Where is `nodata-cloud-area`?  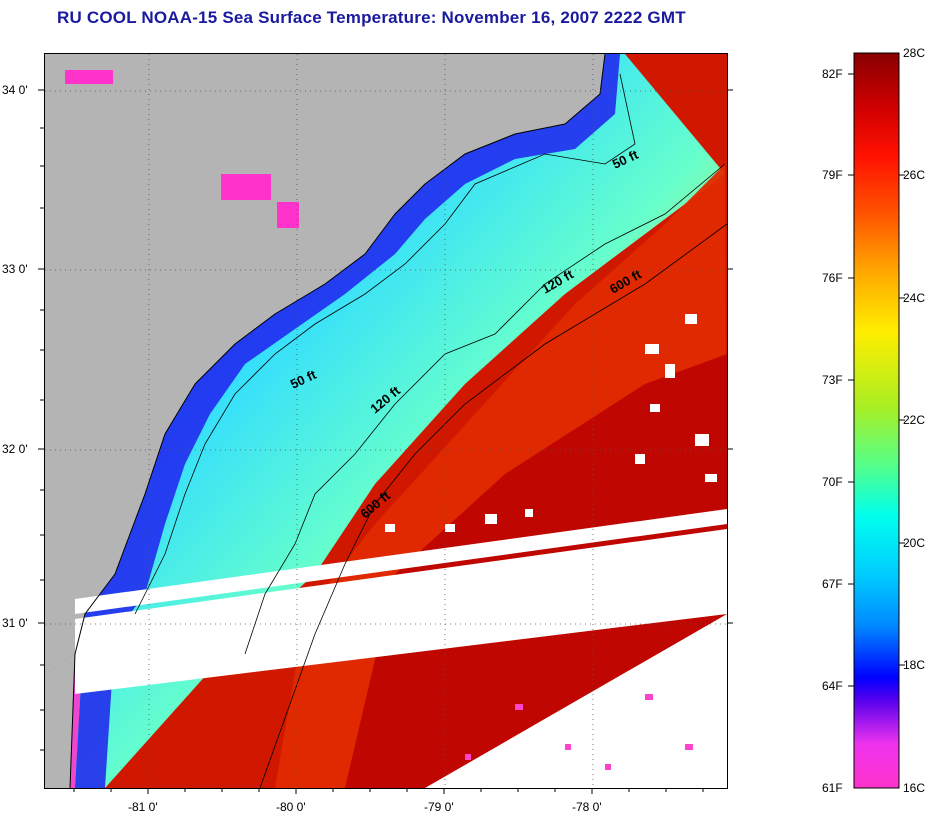
nodata-cloud-area is located at coordinates (576, 701).